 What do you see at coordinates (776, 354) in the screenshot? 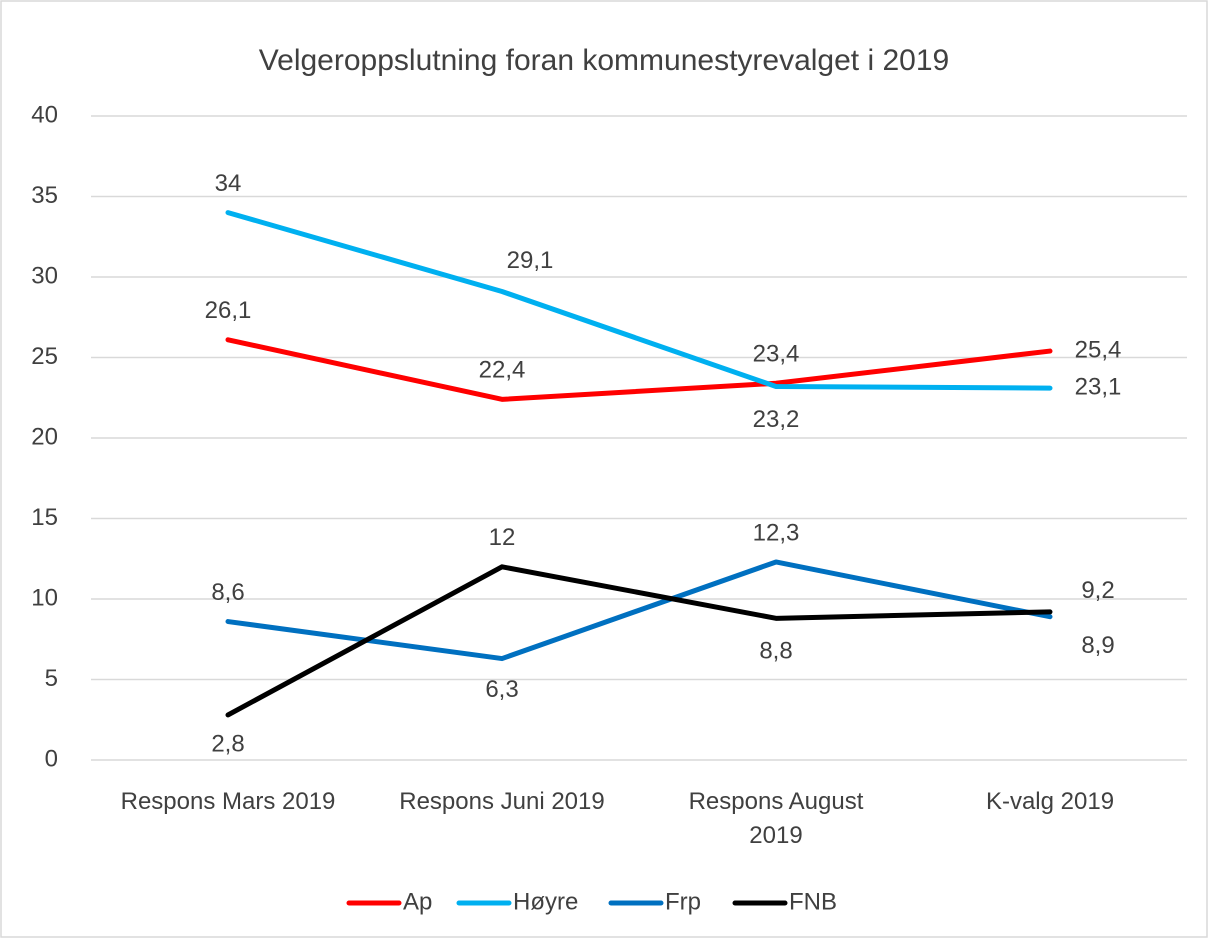
I see `data-label: 23,4` at bounding box center [776, 354].